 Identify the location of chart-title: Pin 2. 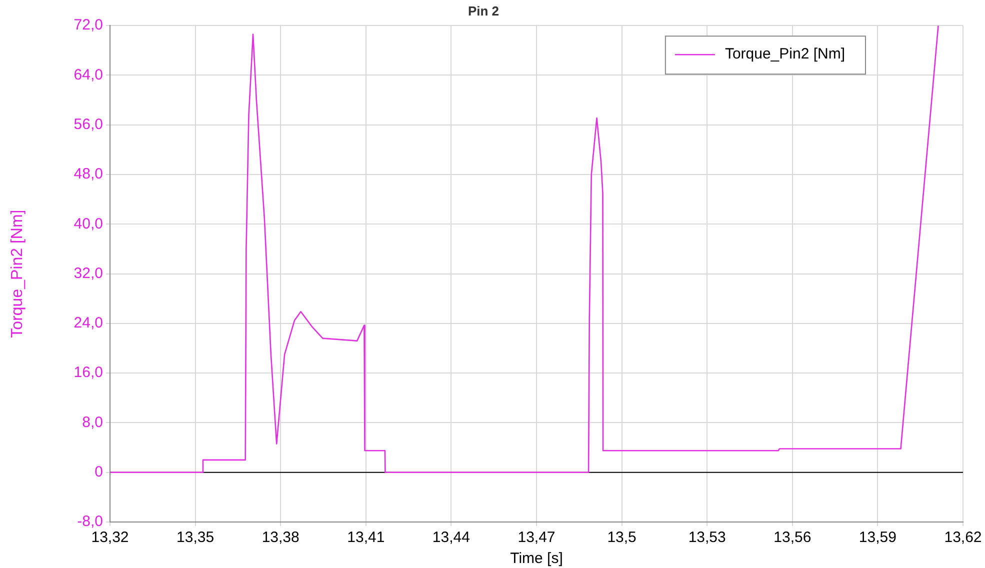
(484, 10).